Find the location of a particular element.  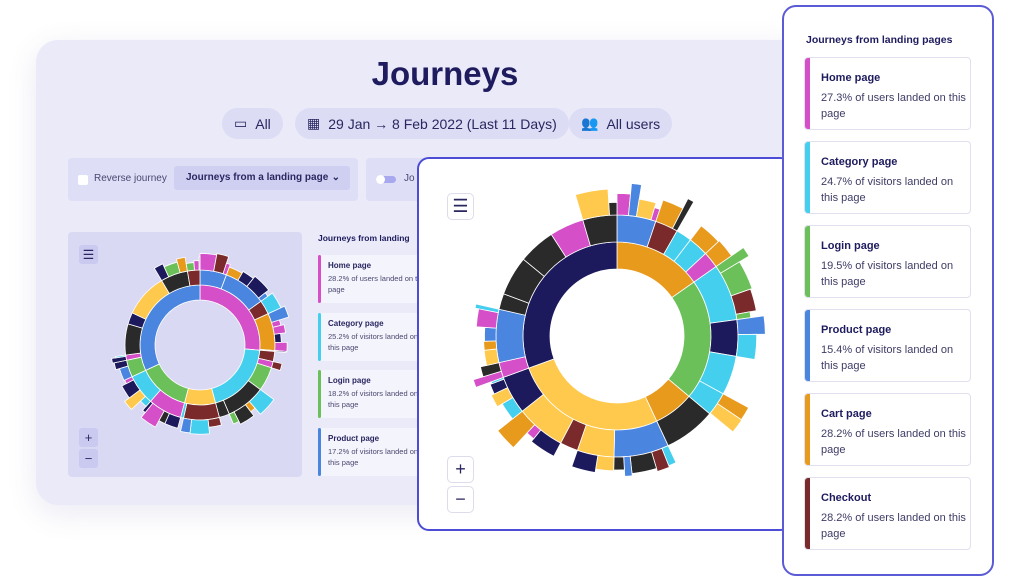

toggle-label: Jo is located at coordinates (409, 178).